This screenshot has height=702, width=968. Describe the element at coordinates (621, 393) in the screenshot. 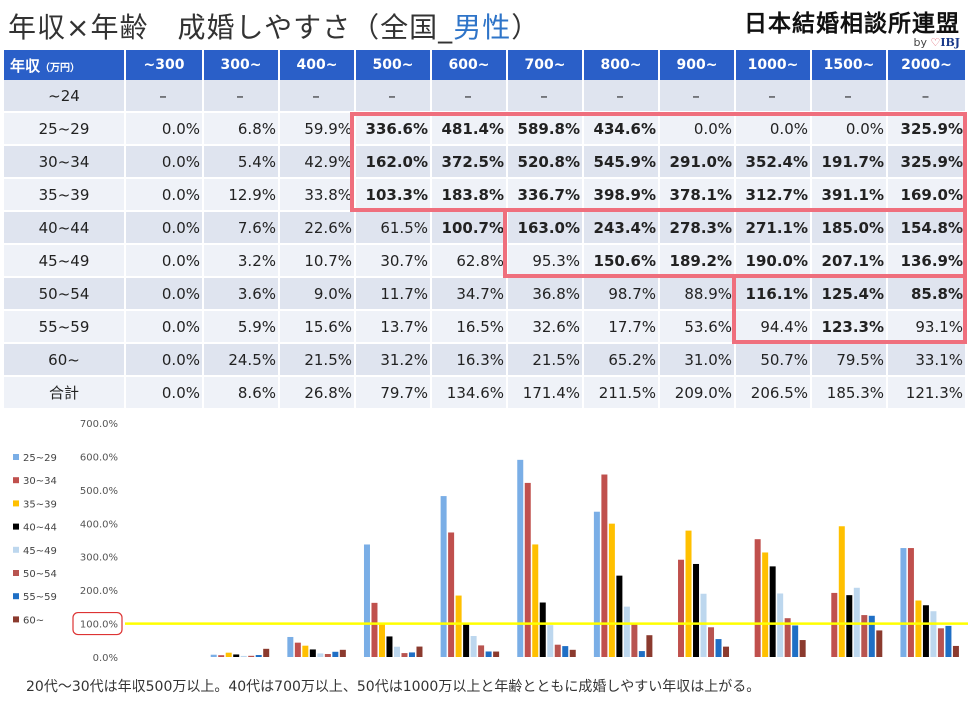

I see `table-cell: 211.5%` at that location.